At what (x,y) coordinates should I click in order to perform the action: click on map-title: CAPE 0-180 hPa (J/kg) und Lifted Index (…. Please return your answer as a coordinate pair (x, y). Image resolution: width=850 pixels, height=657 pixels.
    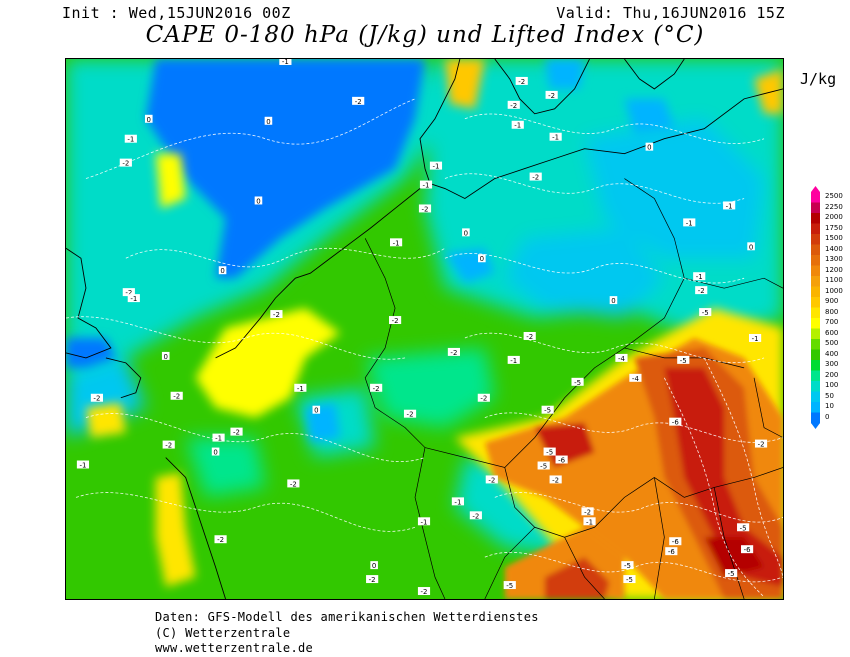
    Looking at the image, I should click on (425, 35).